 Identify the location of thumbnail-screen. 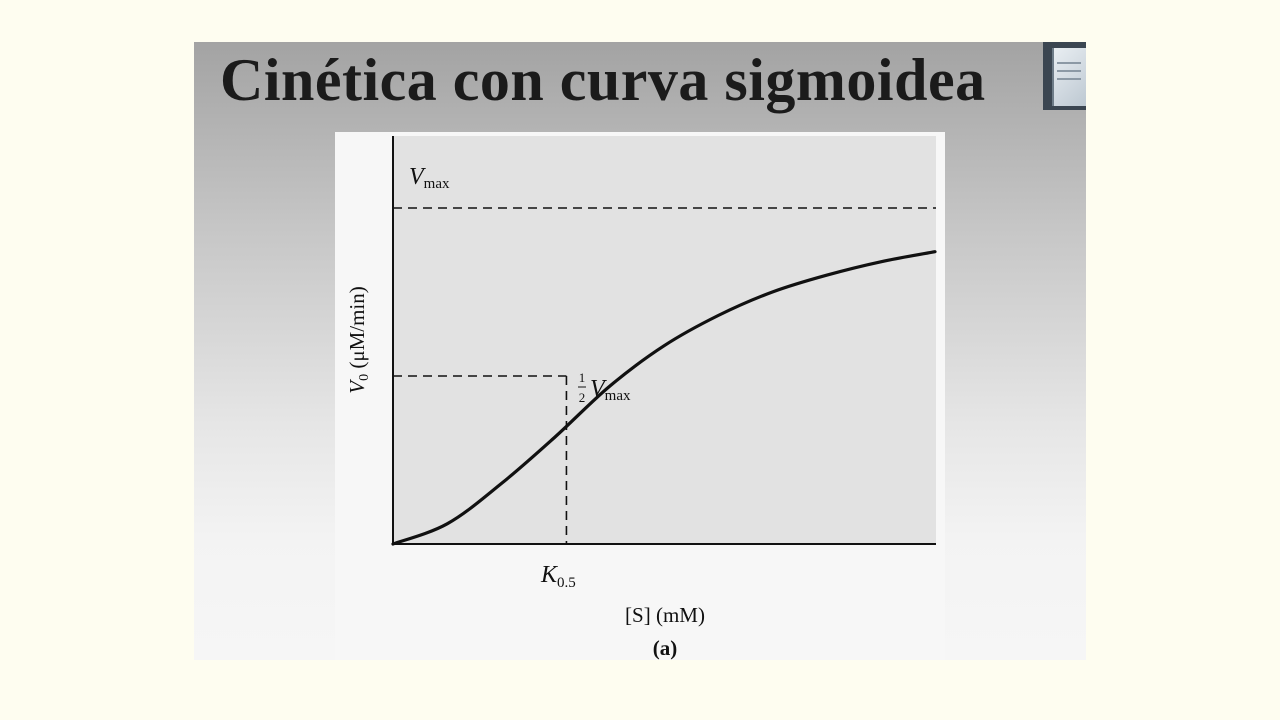
(1069, 77).